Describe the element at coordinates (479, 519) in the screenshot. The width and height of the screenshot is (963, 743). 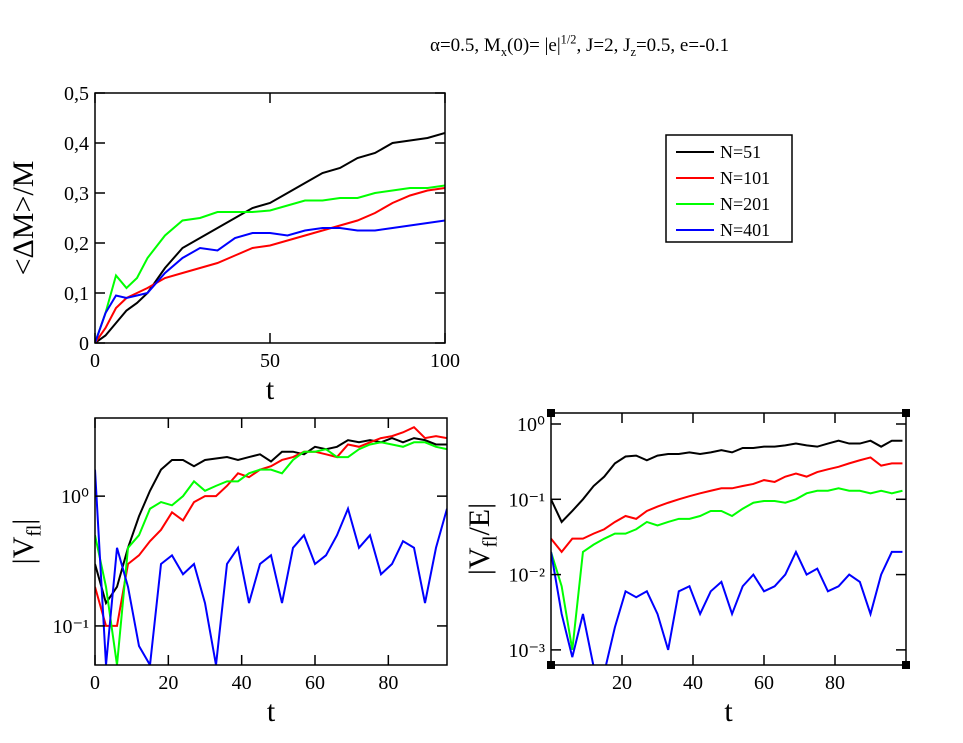
I see `y-axis-label-part: /E|` at that location.